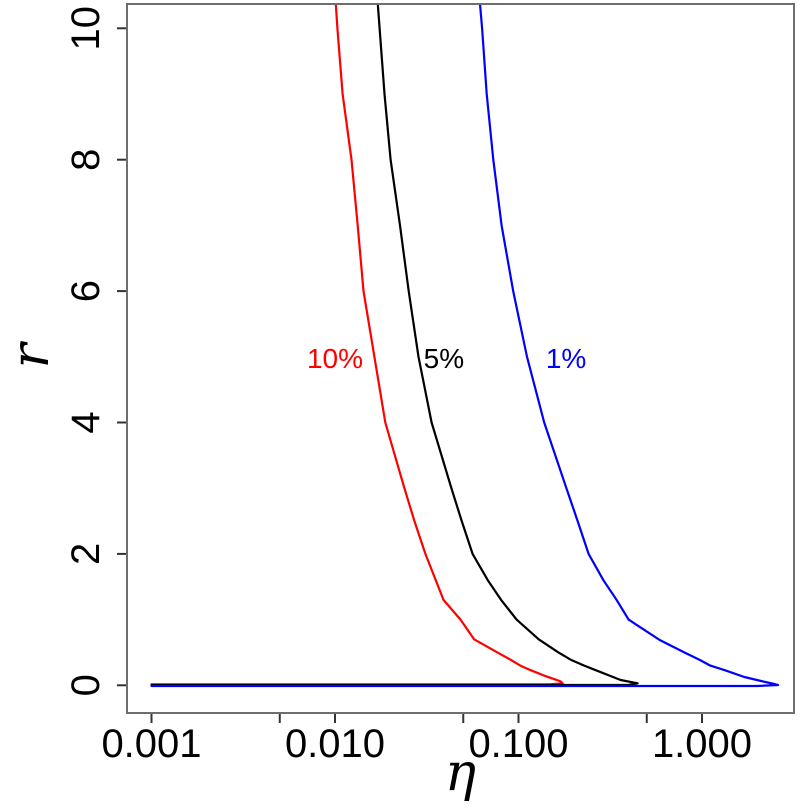 This screenshot has height=809, width=805. I want to click on x-tick-label-0-001: 0.001, so click(151, 744).